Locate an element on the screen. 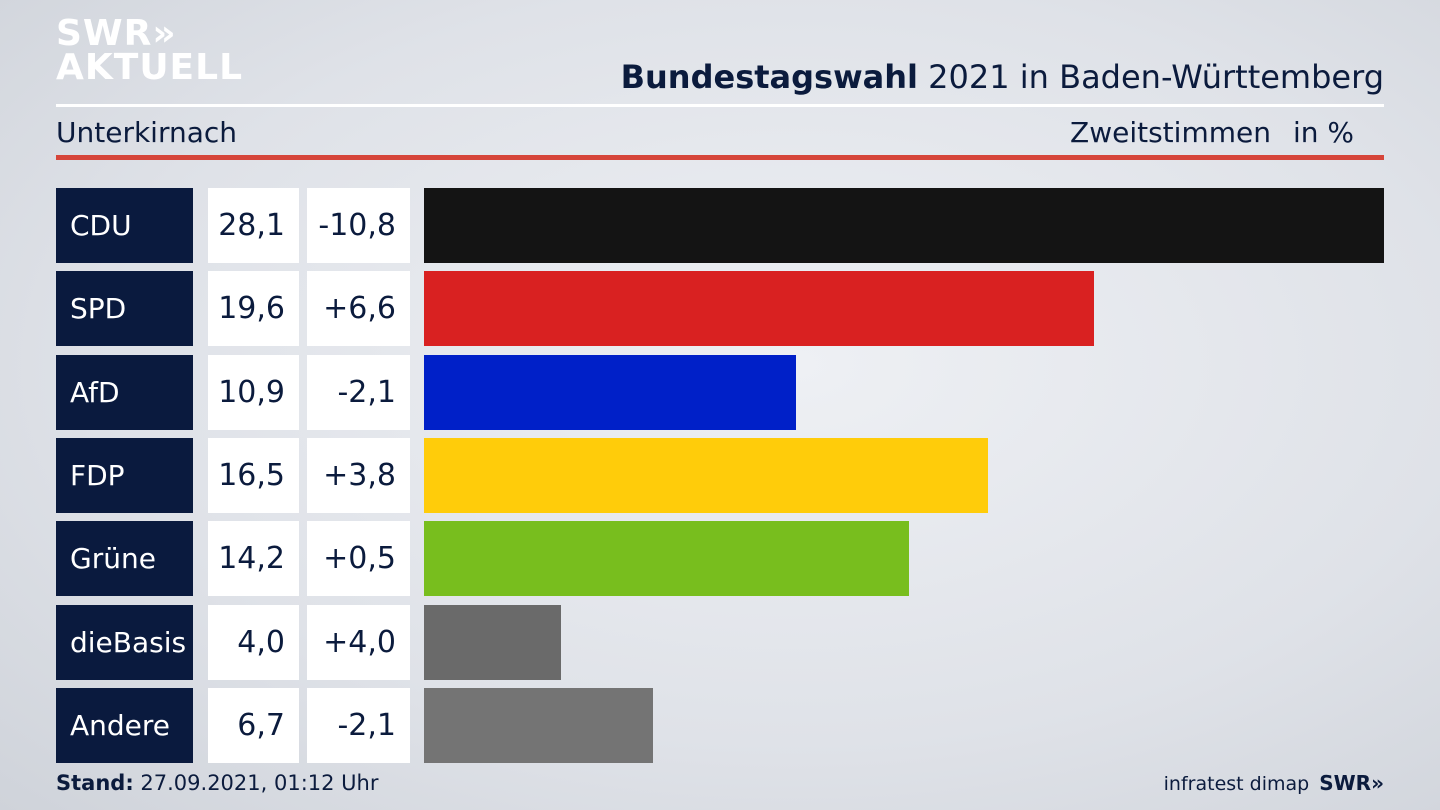 The height and width of the screenshot is (810, 1440). chart-row: CDU 28,1 -10,8 is located at coordinates (720, 225).